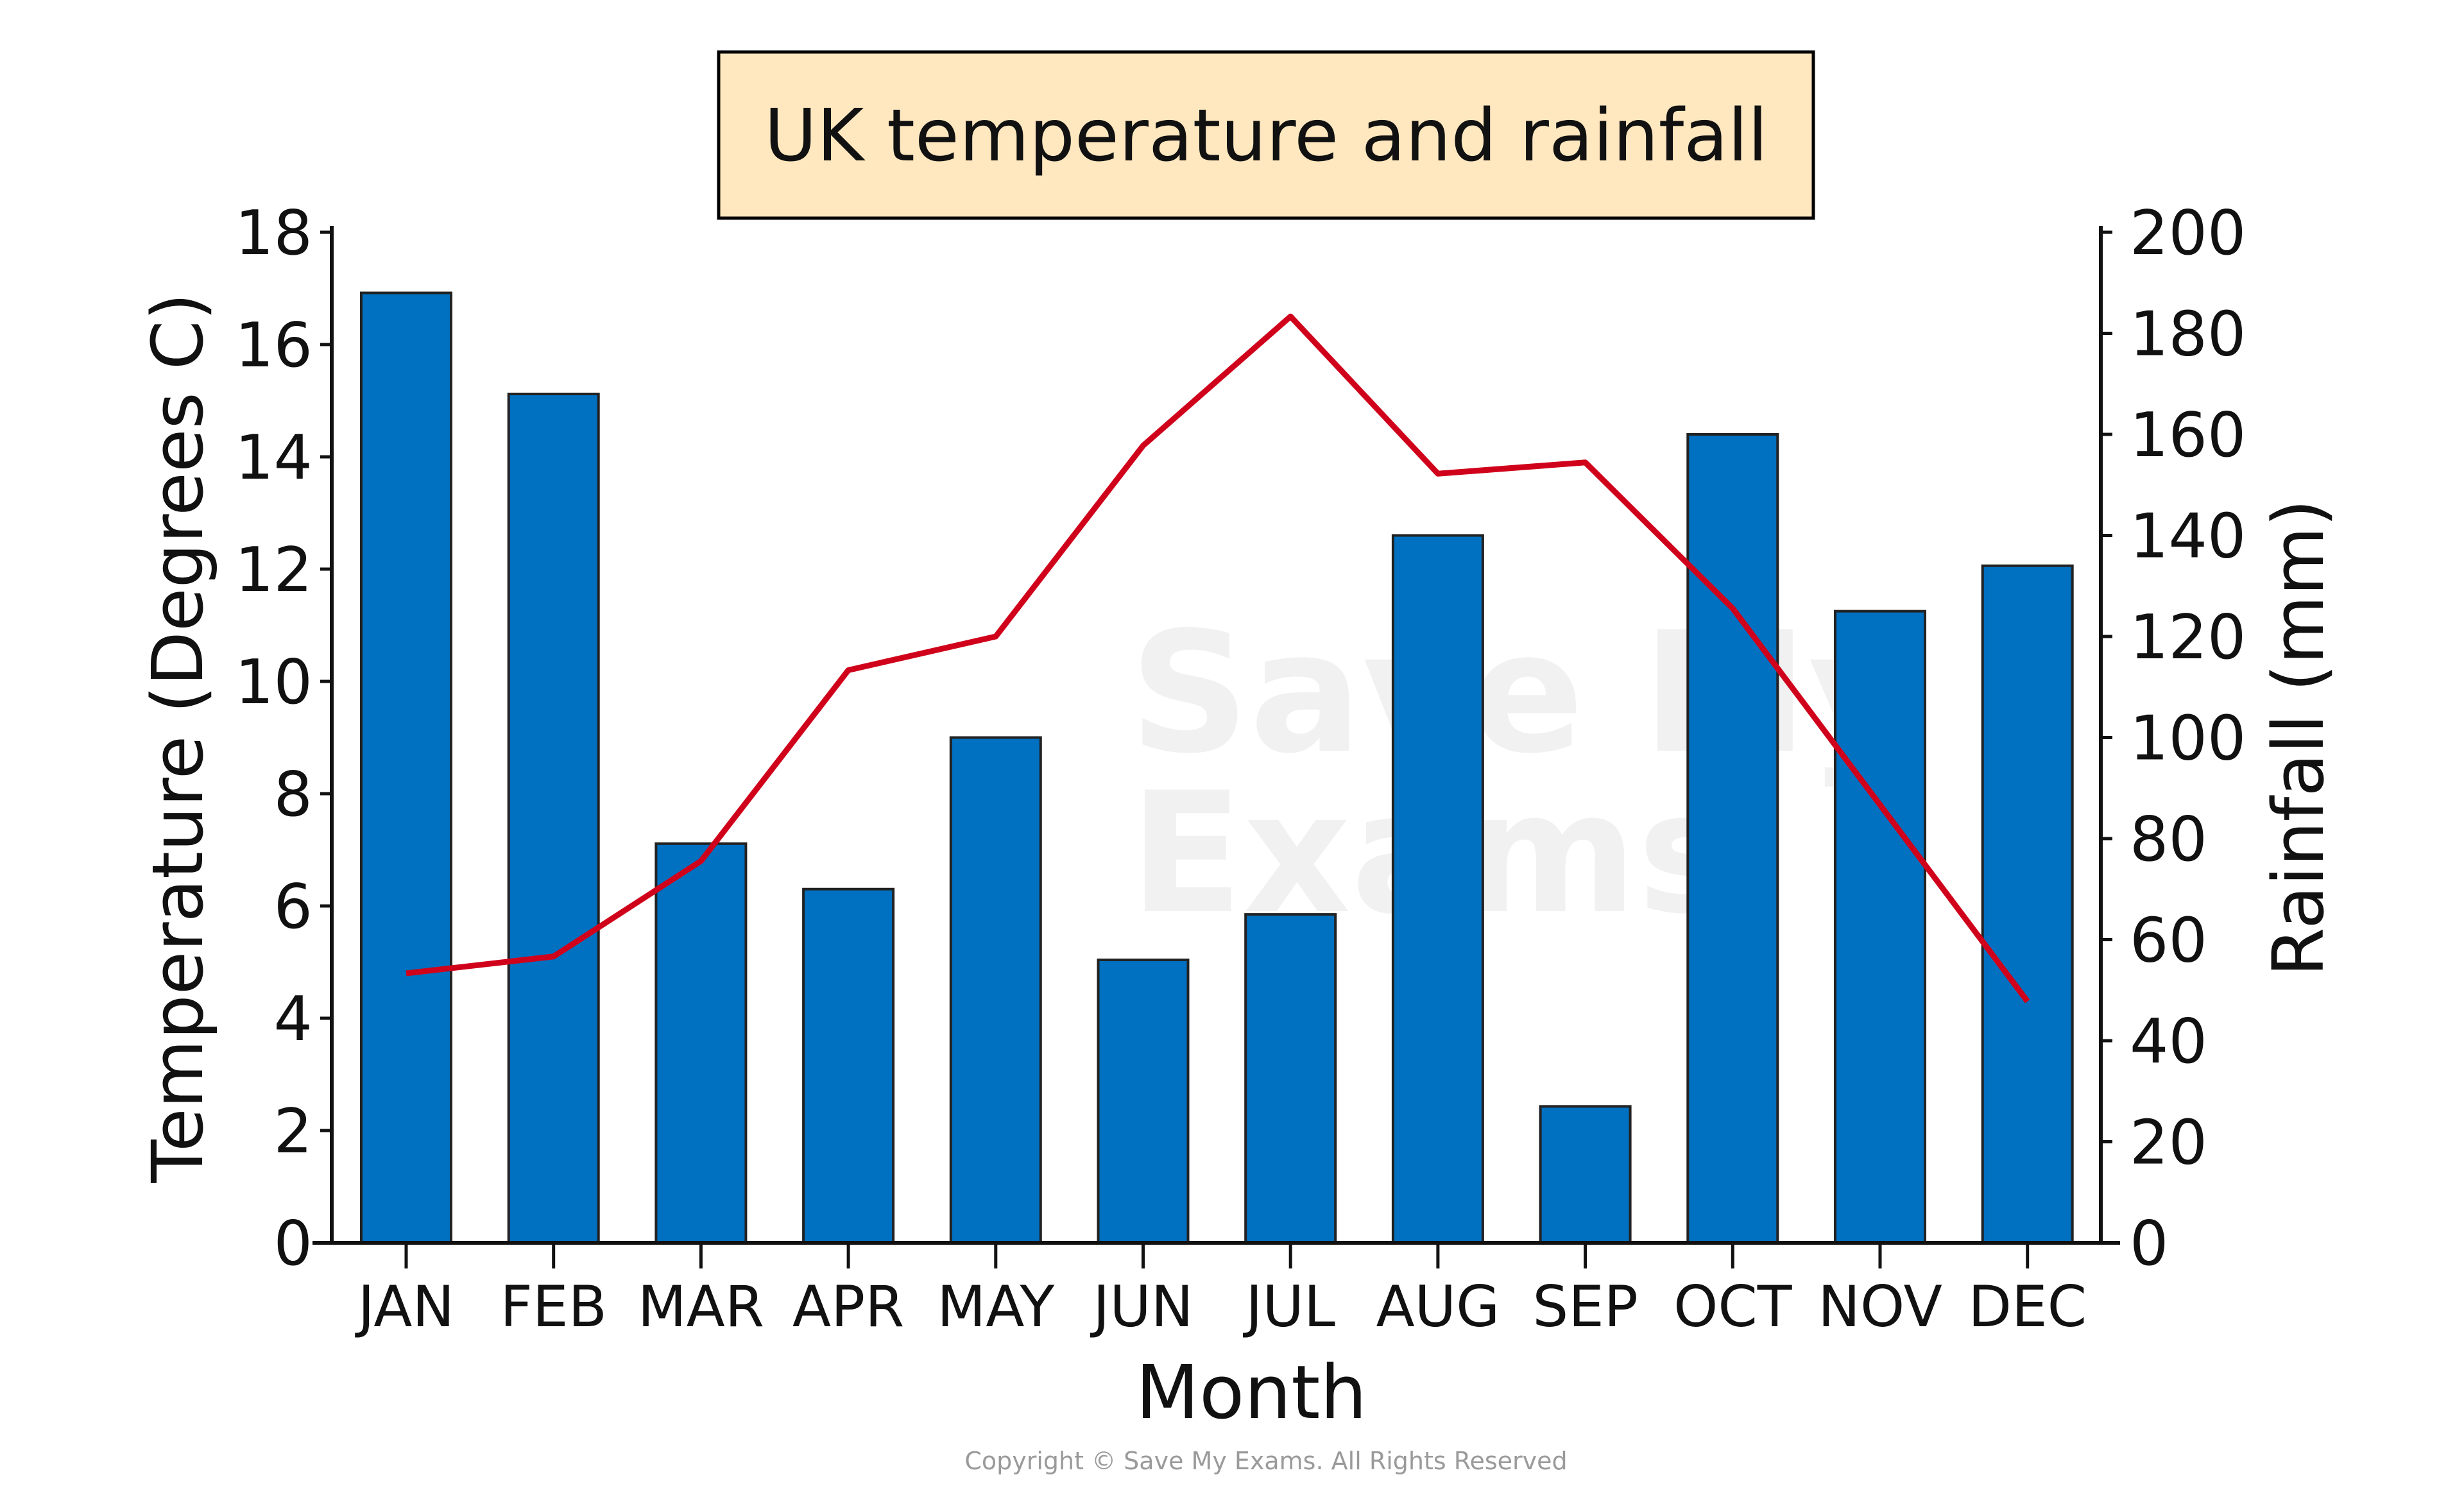 This screenshot has width=2464, height=1511. What do you see at coordinates (701, 1307) in the screenshot?
I see `x-tick-label: MAR` at bounding box center [701, 1307].